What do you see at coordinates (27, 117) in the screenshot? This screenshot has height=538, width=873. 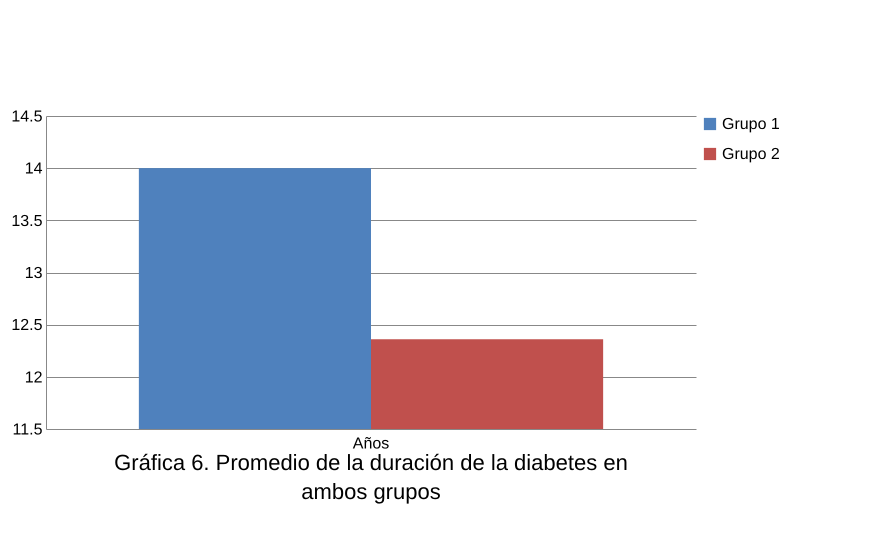 I see `y-tick-label: 14.5` at bounding box center [27, 117].